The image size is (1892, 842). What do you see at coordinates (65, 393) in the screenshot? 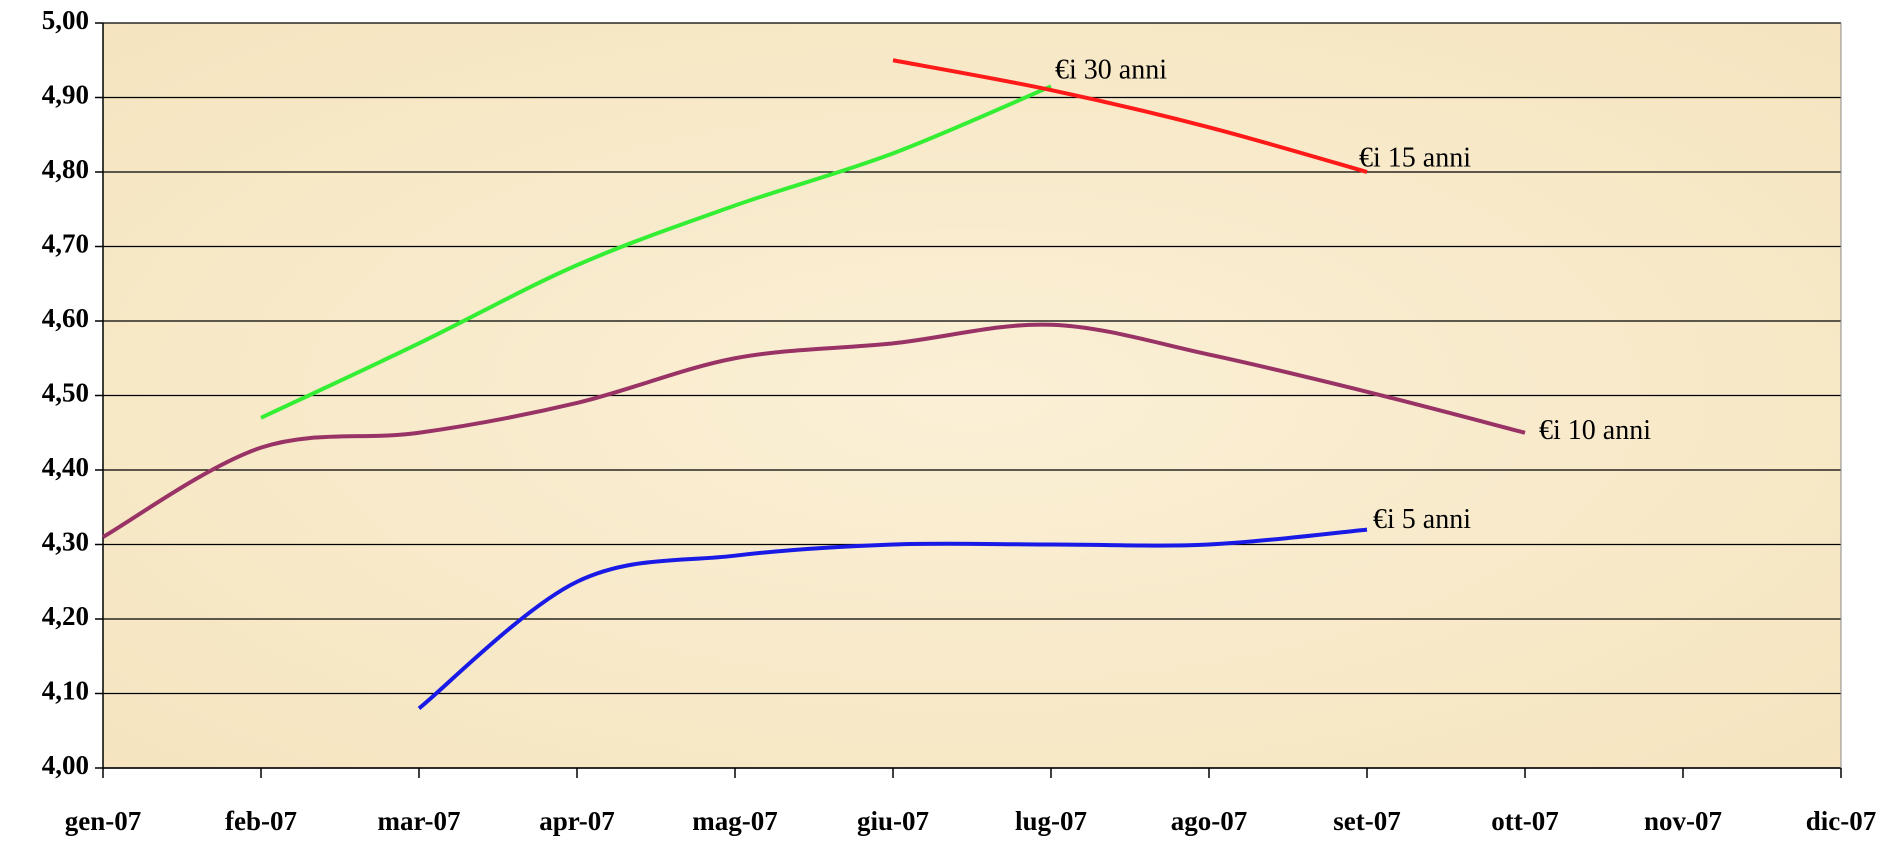
I see `y-tick-label: 4,50` at bounding box center [65, 393].